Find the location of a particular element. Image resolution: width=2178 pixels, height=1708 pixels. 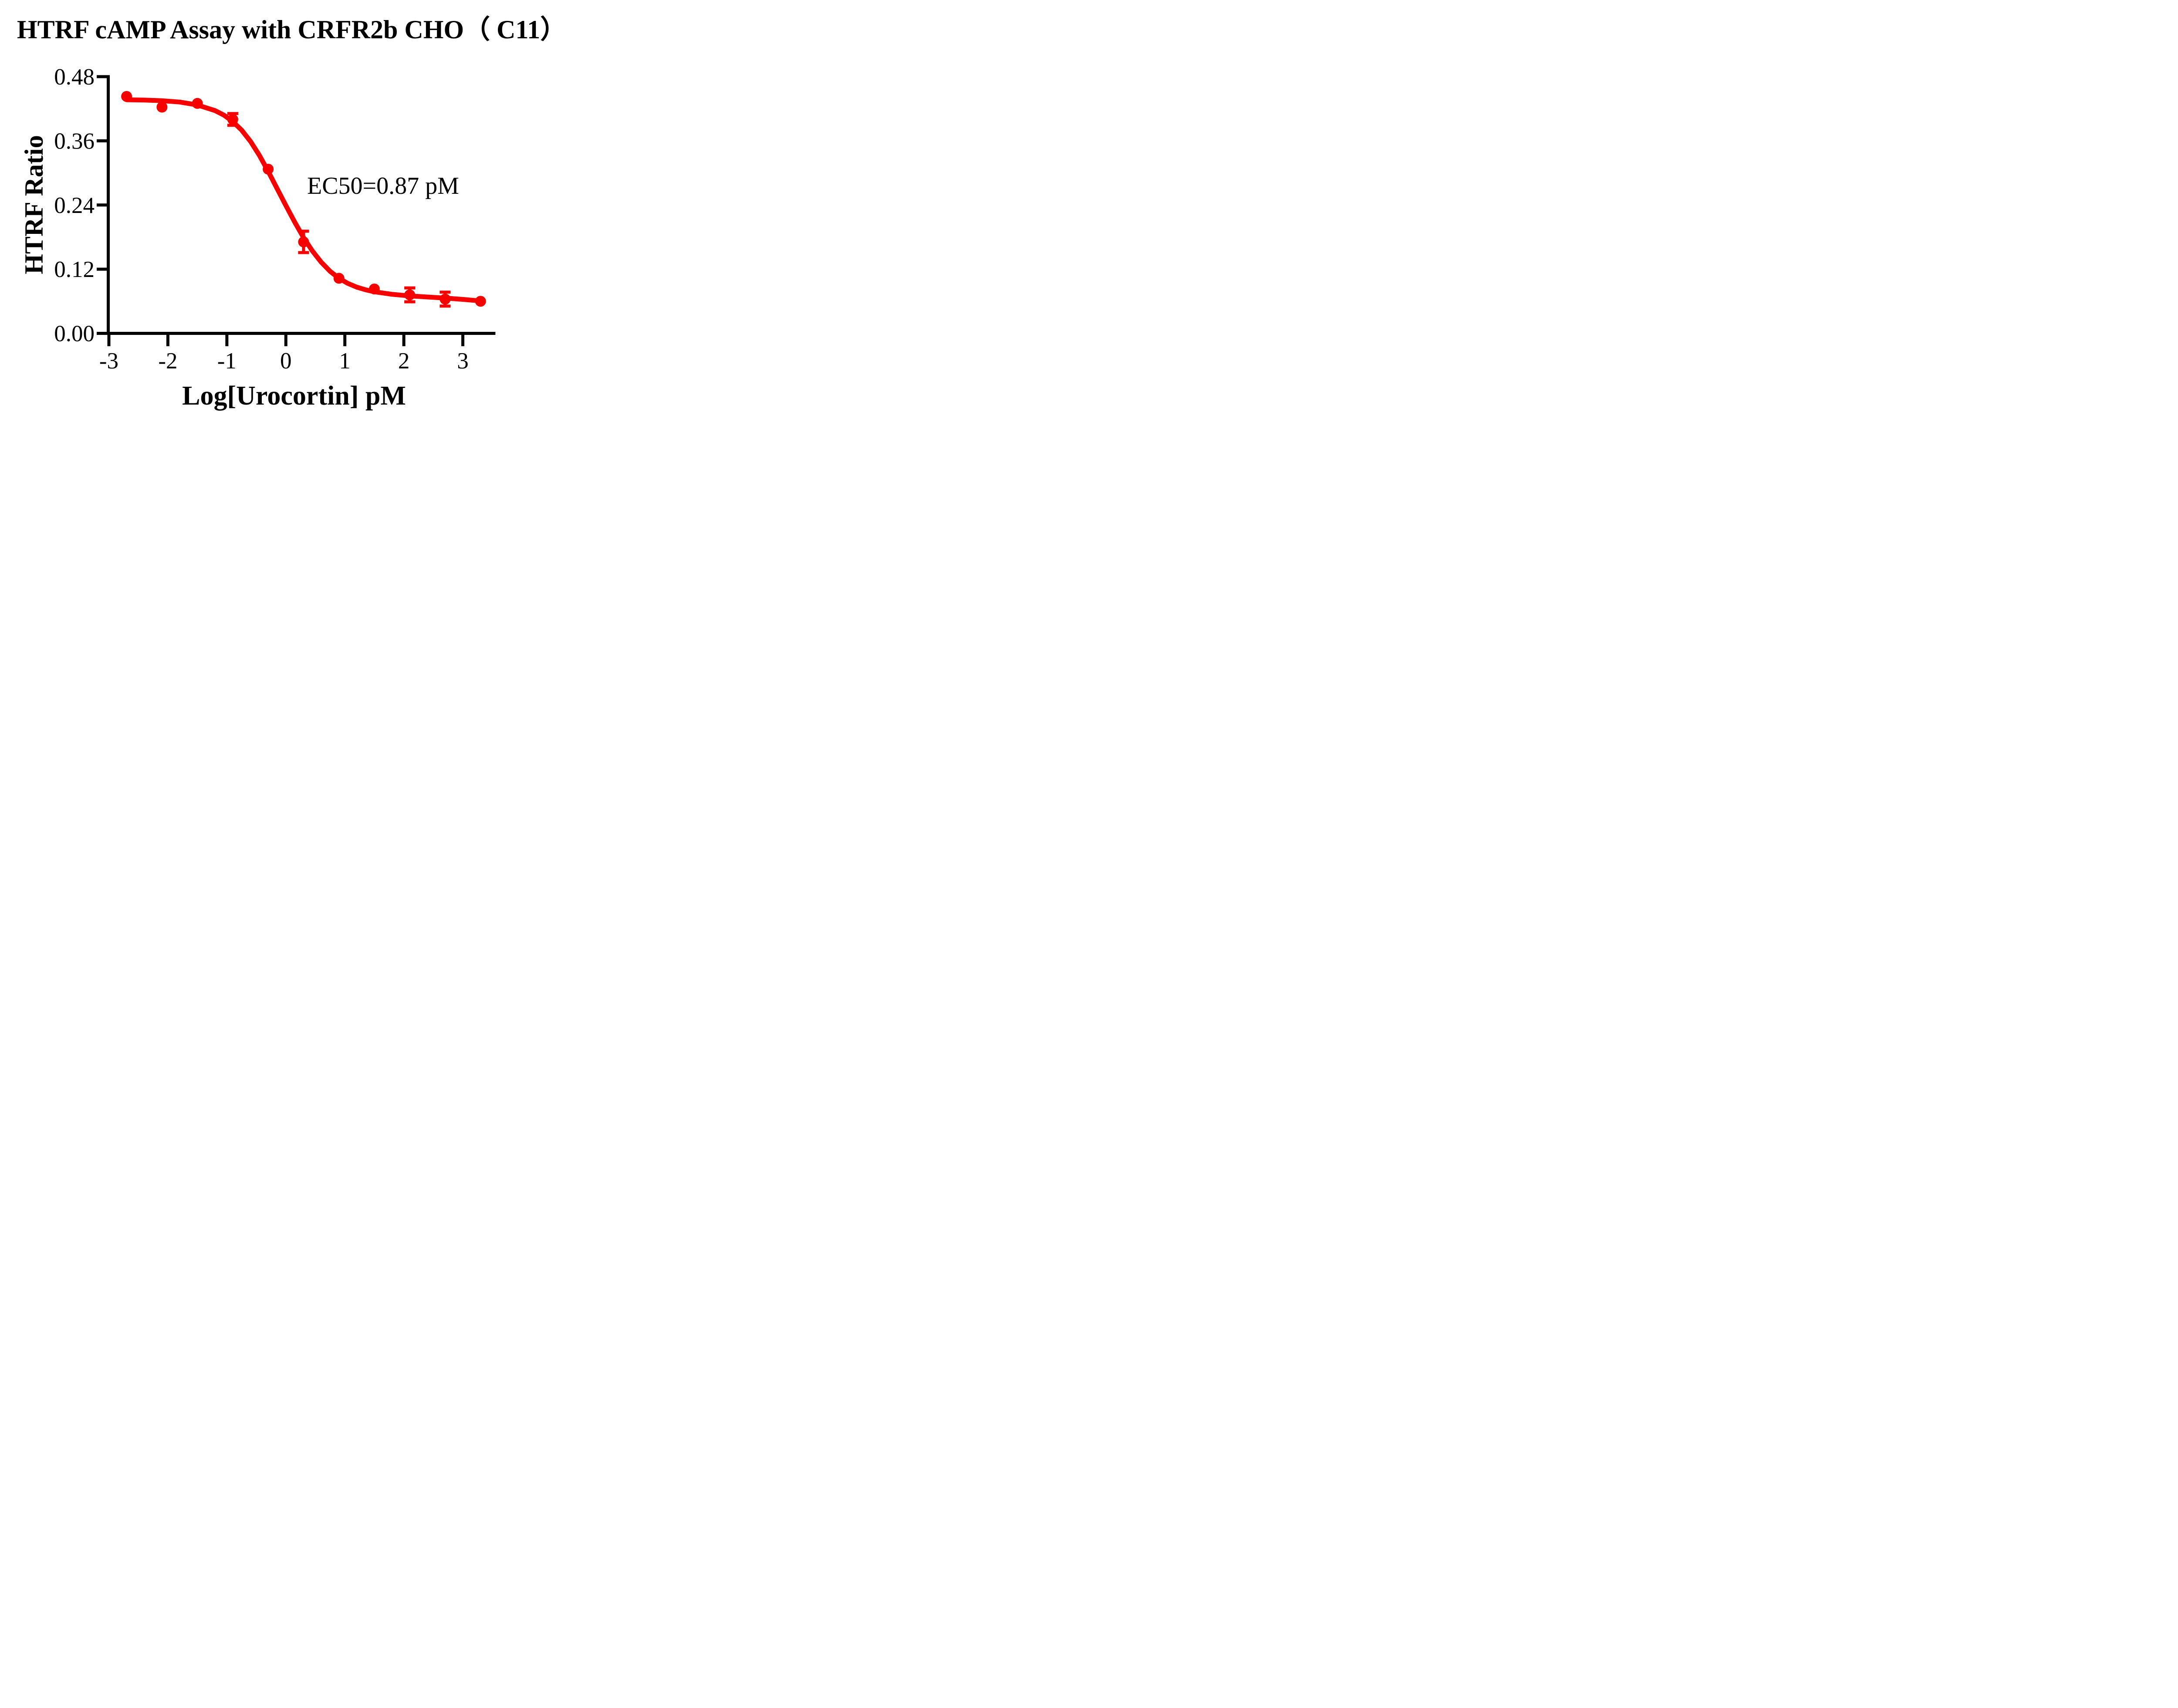

x-axis-title: Log[Urocortin] pM is located at coordinates (294, 396).